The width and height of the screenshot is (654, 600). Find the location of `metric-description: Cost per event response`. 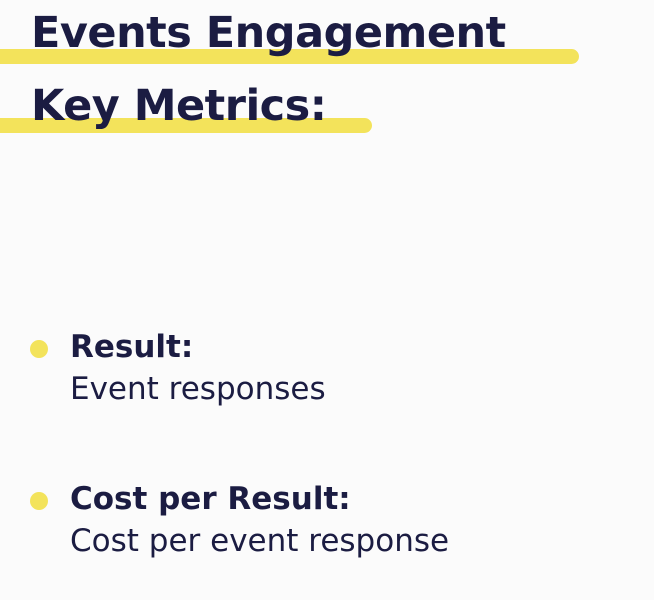

metric-description: Cost per event response is located at coordinates (260, 541).